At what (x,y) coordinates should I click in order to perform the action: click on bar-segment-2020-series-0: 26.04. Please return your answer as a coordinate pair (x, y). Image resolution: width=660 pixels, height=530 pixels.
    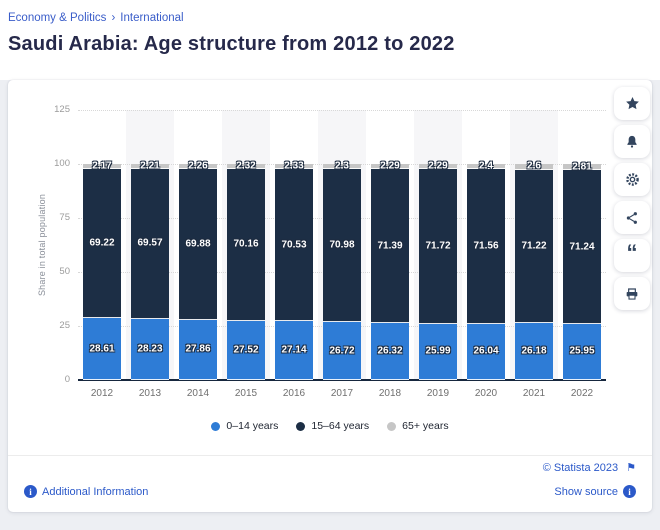
    Looking at the image, I should click on (486, 351).